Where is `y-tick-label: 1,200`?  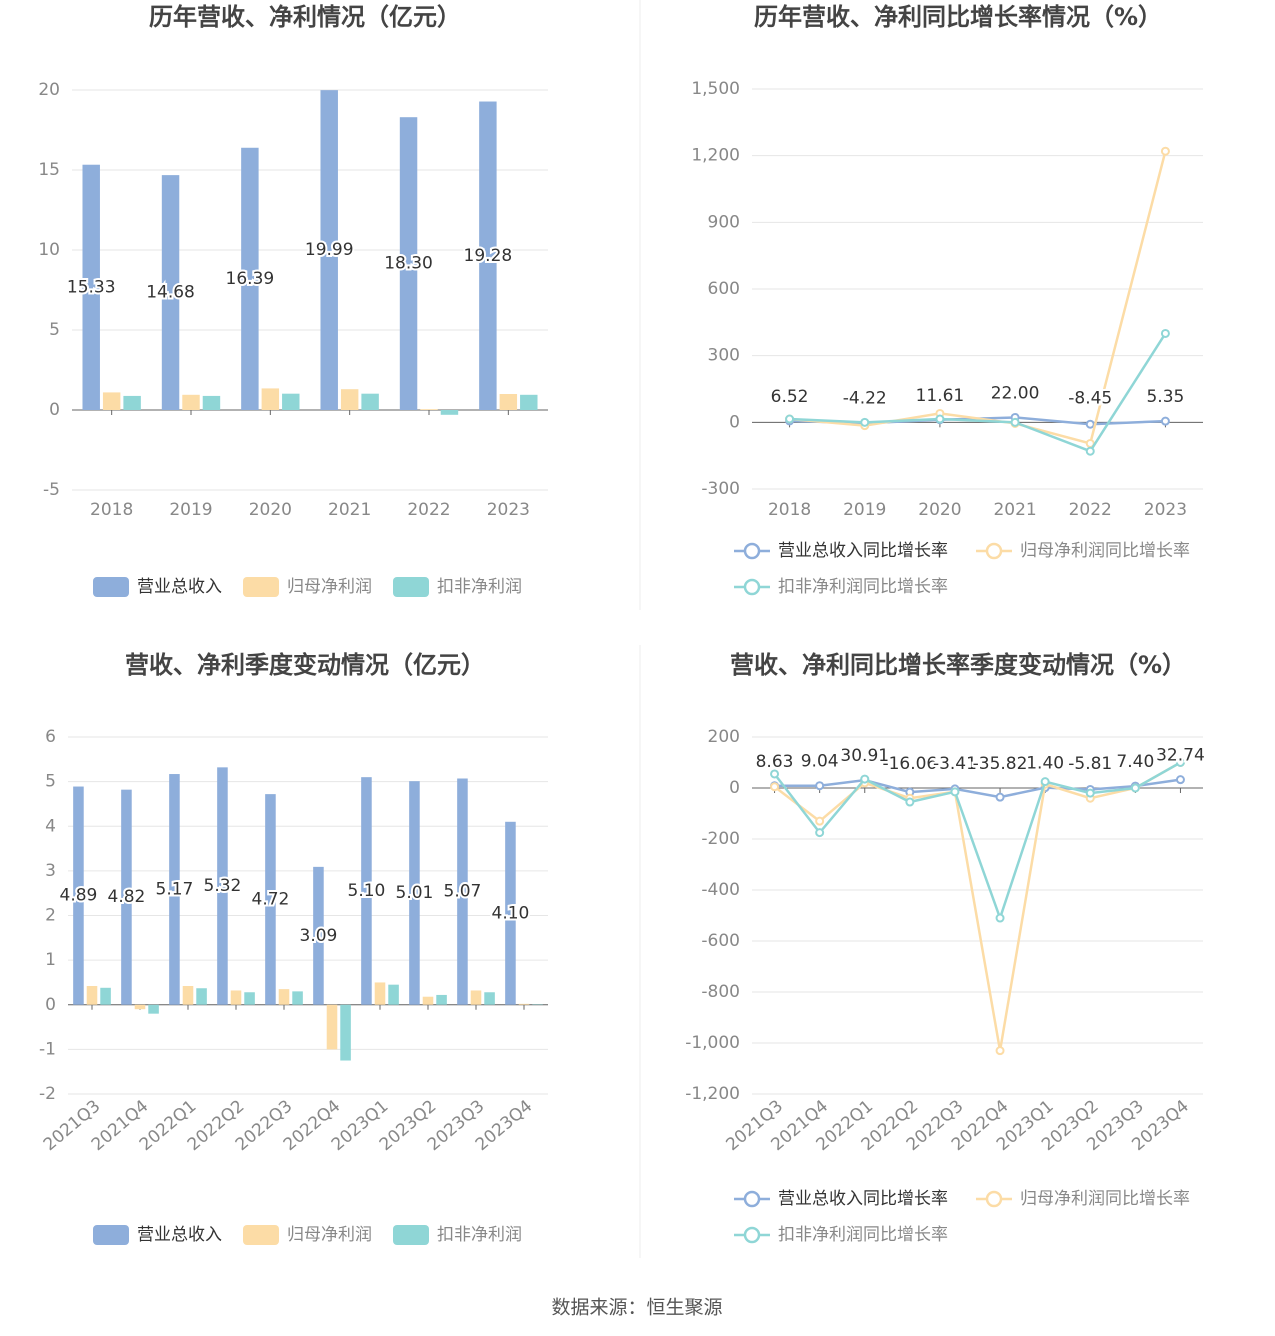
y-tick-label: 1,200 is located at coordinates (715, 156).